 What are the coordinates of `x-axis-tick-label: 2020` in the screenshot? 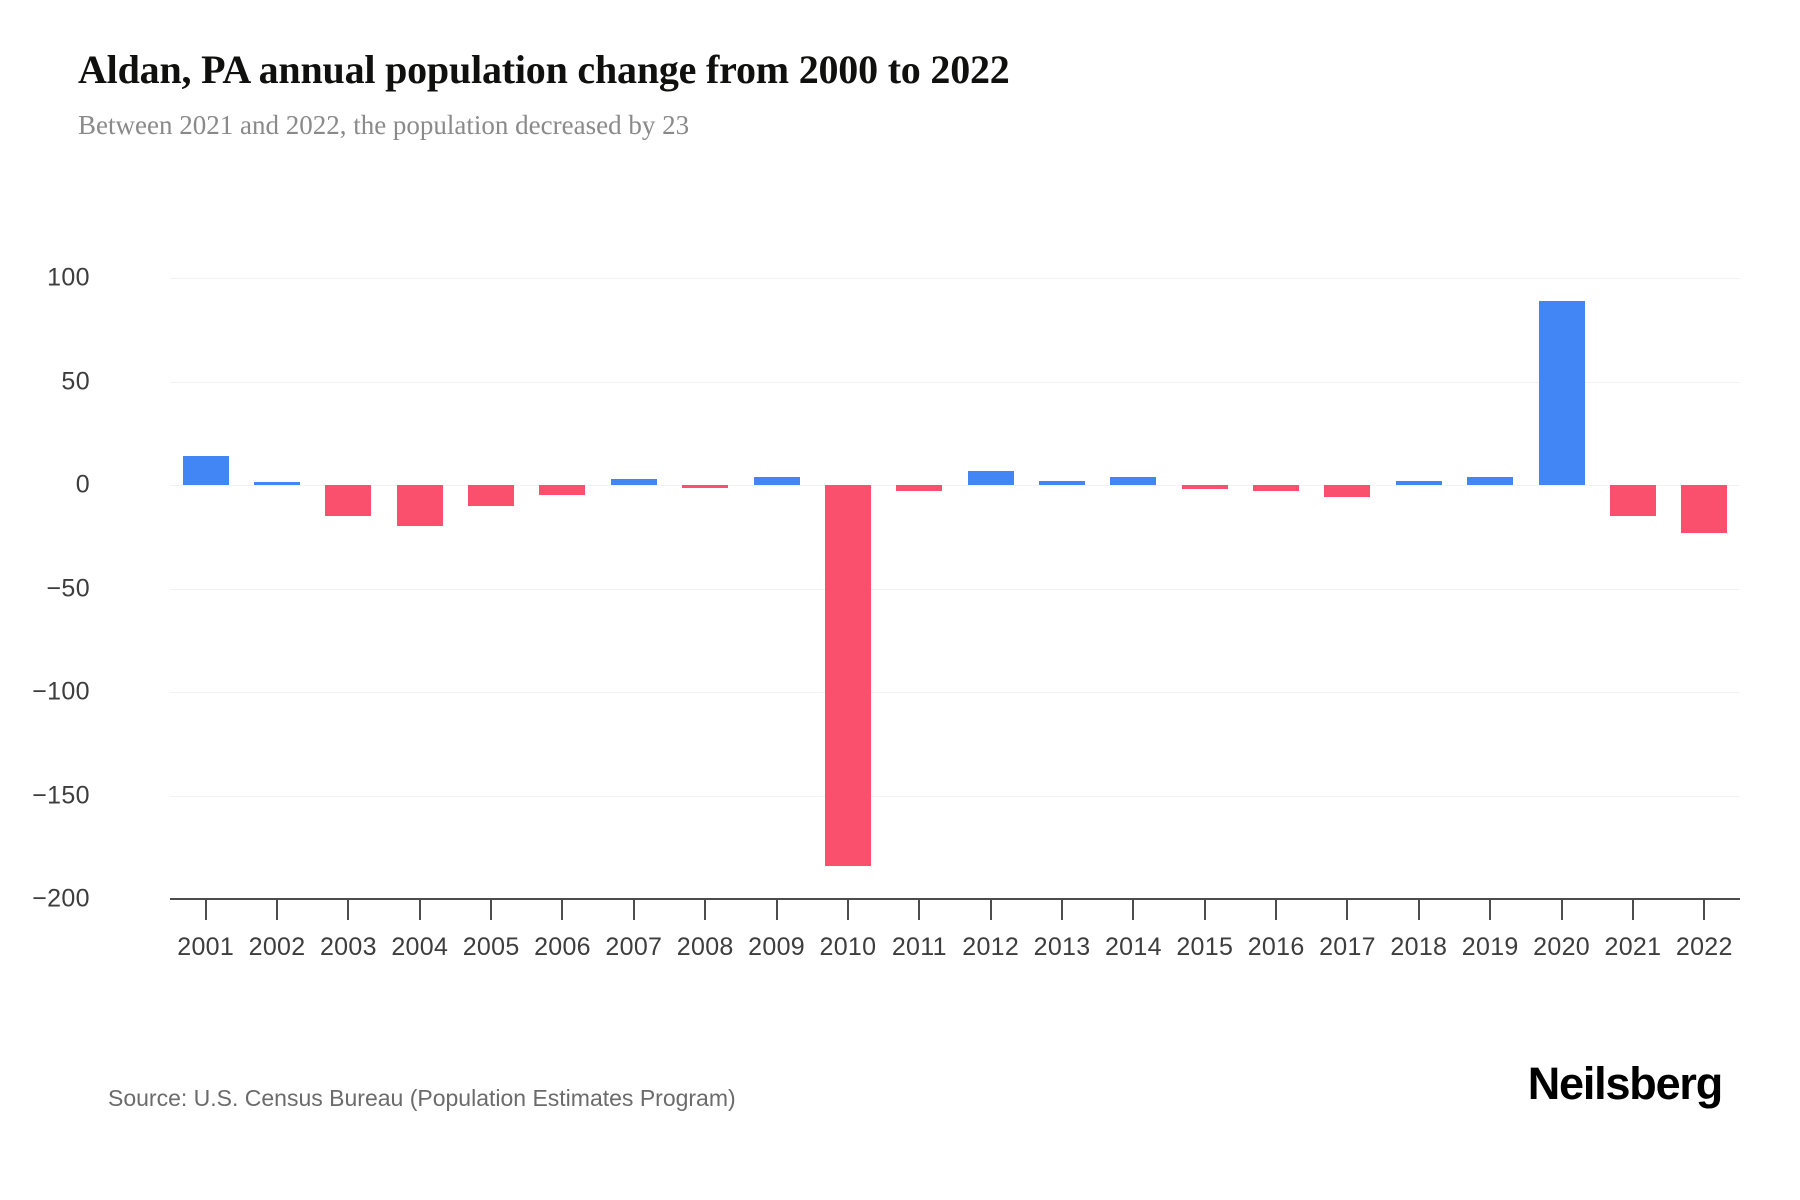 It's located at (1561, 947).